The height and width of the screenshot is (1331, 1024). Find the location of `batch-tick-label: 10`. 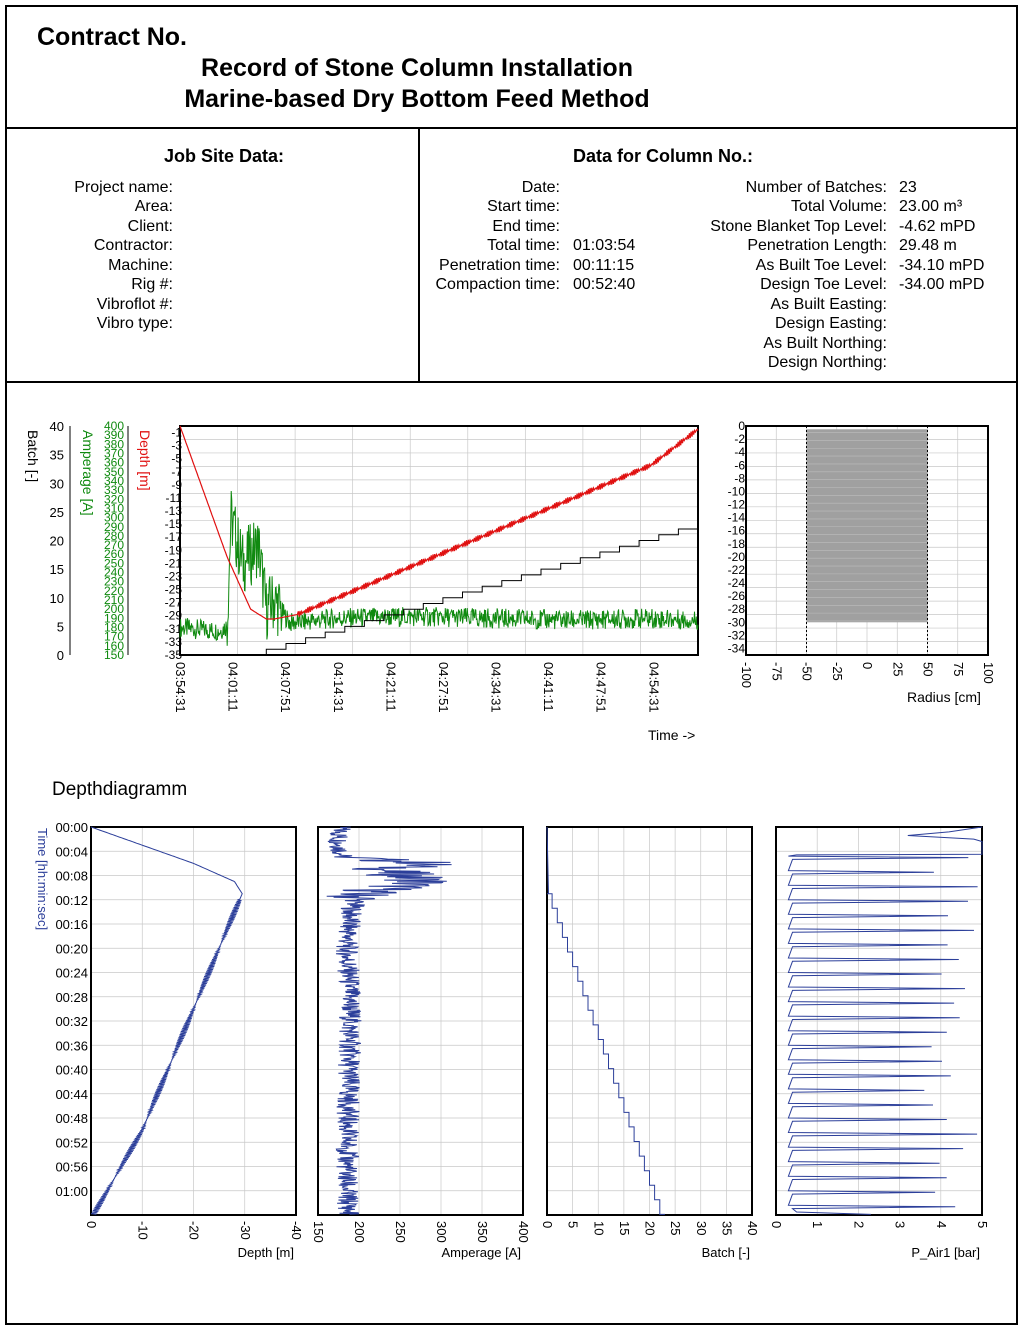

batch-tick-label: 10 is located at coordinates (57, 598).